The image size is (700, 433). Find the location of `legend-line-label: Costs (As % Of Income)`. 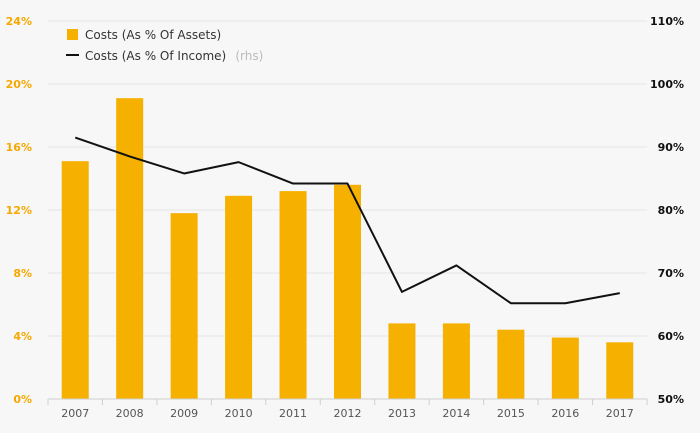

legend-line-label: Costs (As % Of Income) is located at coordinates (155, 56).